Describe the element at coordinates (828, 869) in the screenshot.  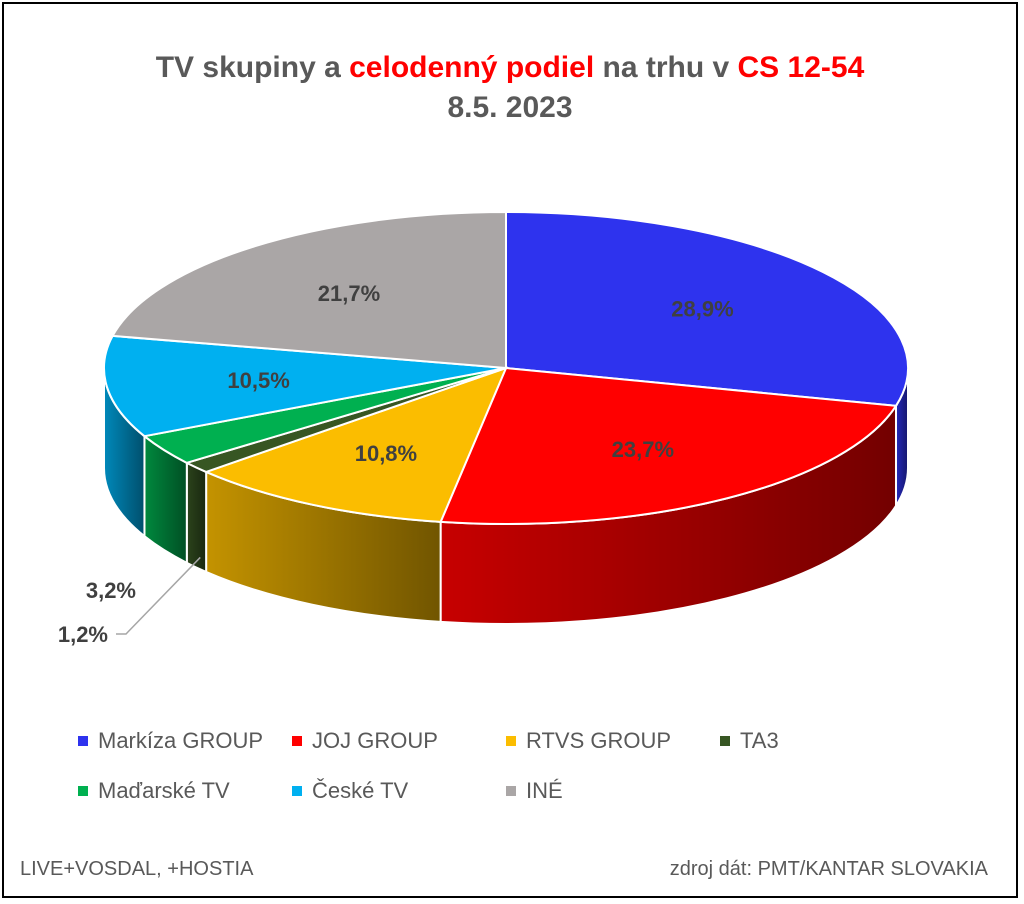
I see `footer-right: zdroj dát: PMT/KANTAR SLOVAKIA` at that location.